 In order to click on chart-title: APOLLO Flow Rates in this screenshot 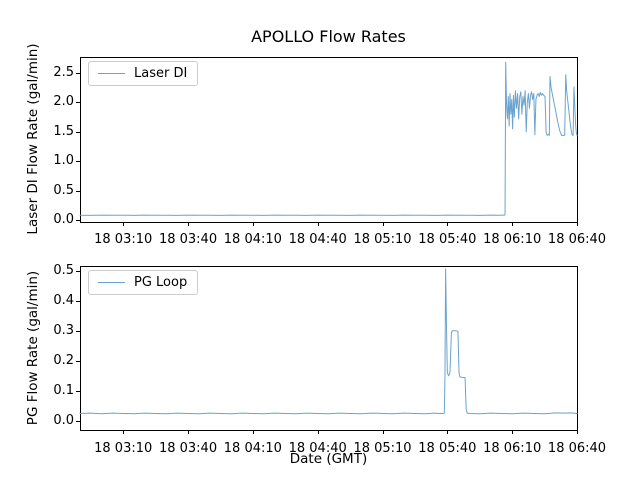, I will do `click(328, 36)`.